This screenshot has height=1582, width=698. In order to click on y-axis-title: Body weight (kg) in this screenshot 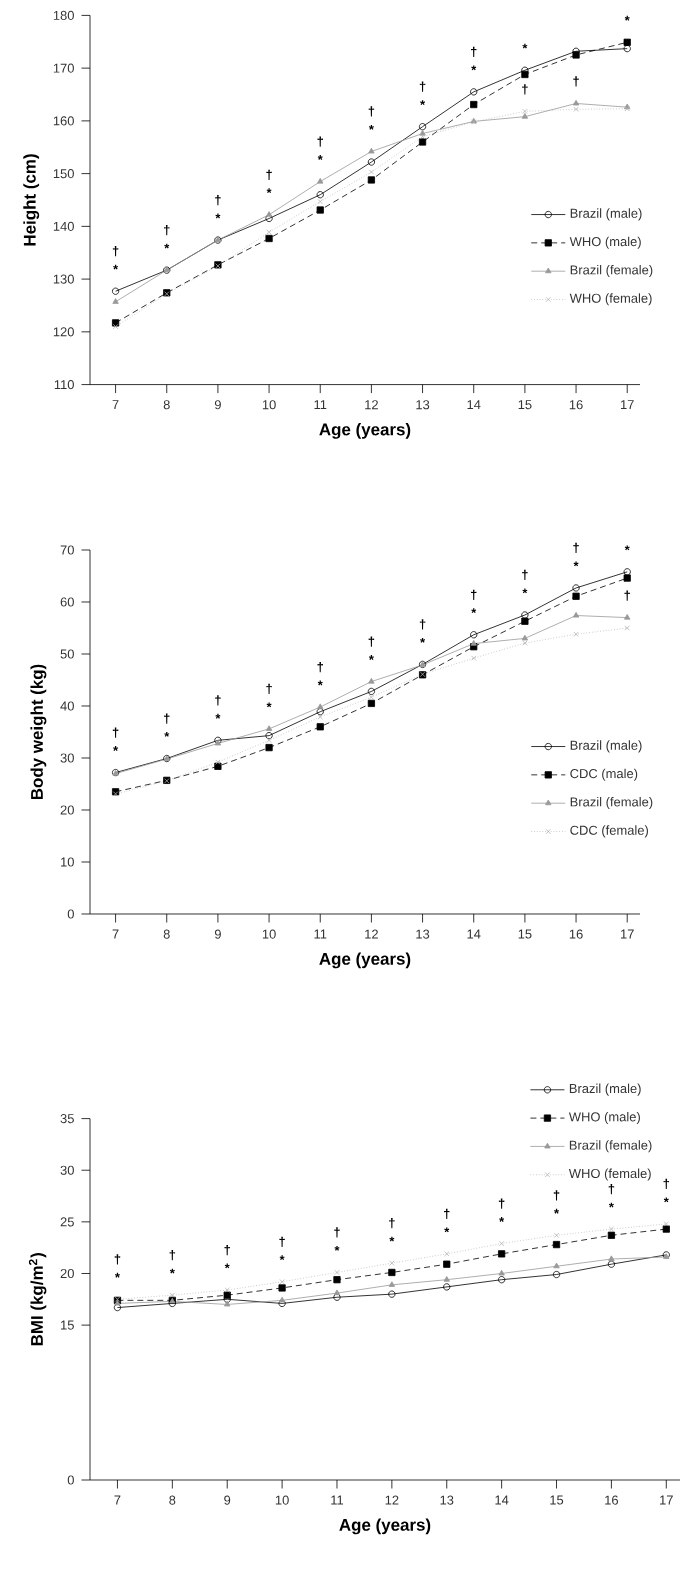, I will do `click(38, 732)`.